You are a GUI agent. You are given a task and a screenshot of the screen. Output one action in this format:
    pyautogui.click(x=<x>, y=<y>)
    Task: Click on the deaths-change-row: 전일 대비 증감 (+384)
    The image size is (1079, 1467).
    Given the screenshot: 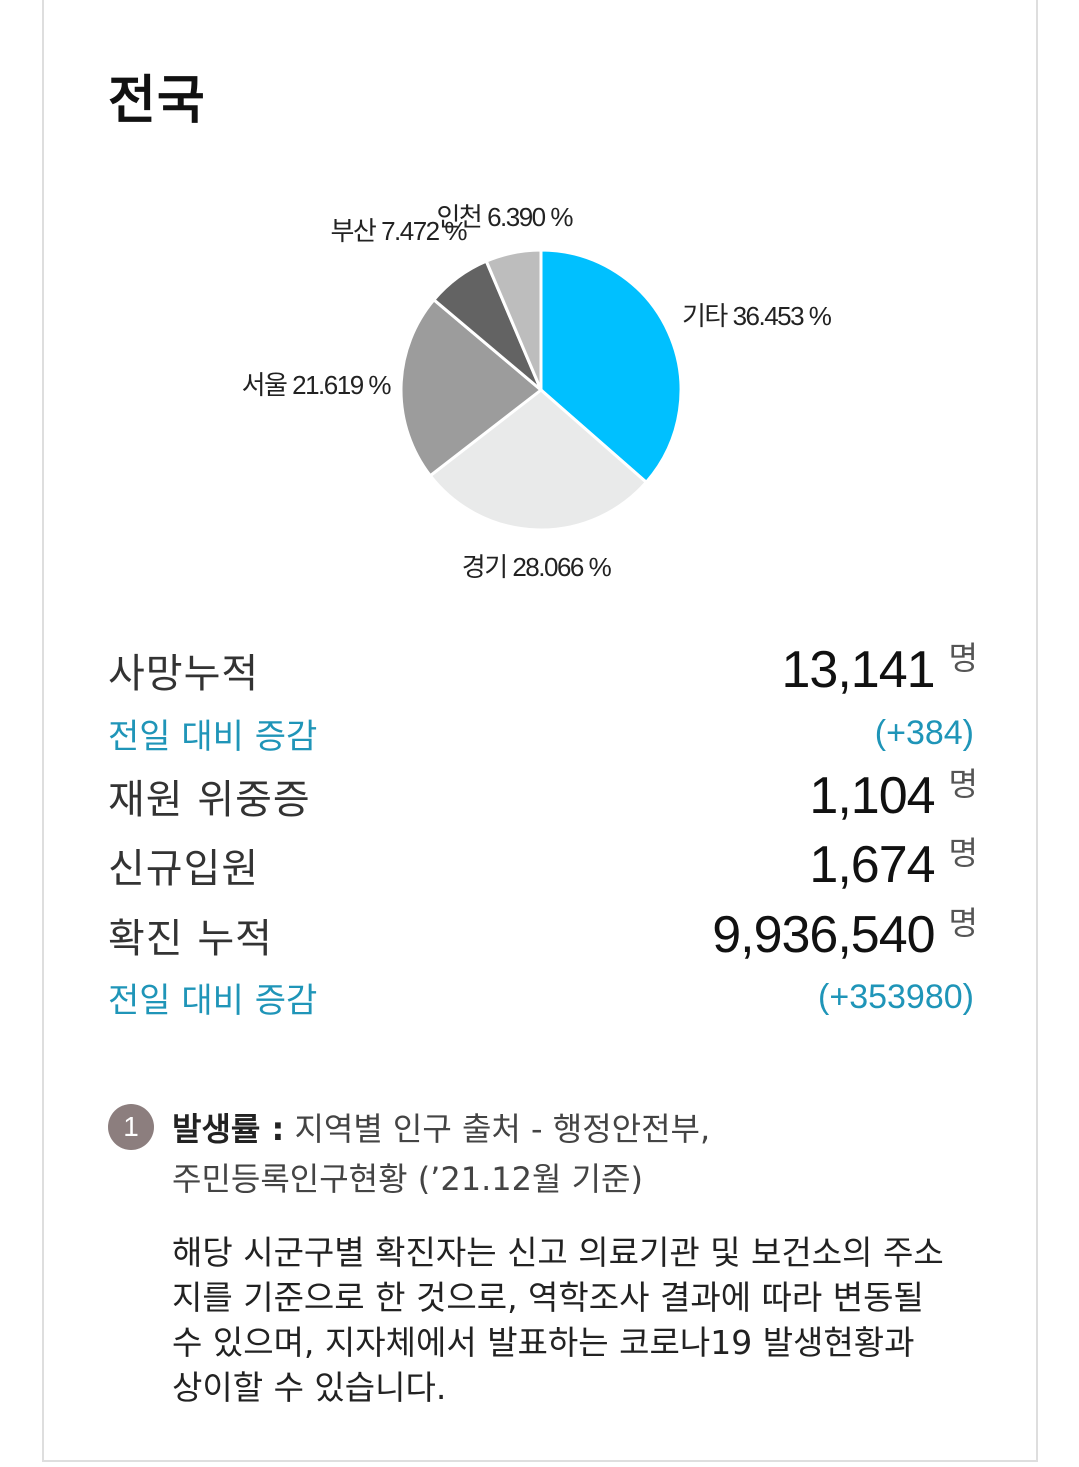 What is the action you would take?
    pyautogui.click(x=543, y=733)
    